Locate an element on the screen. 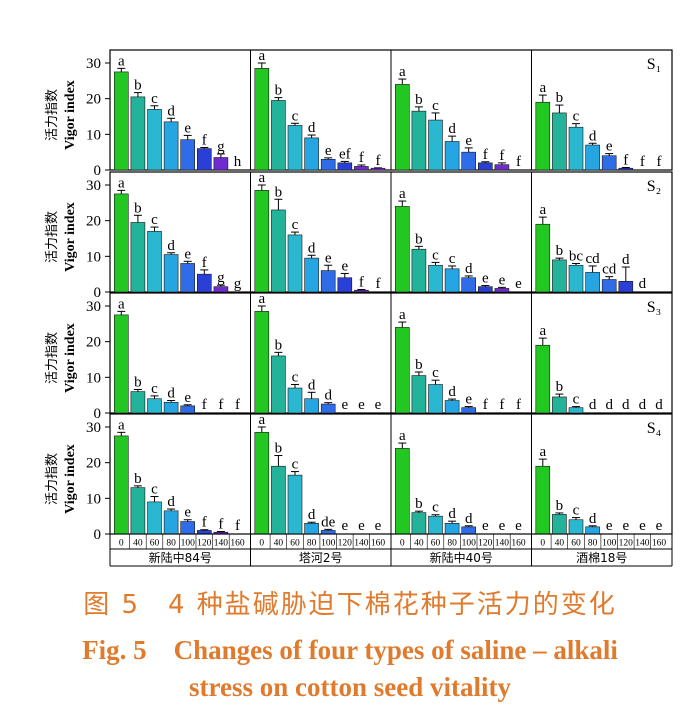 The height and width of the screenshot is (717, 700). y-axis-label-cn: 活力指数 is located at coordinates (52, 237).